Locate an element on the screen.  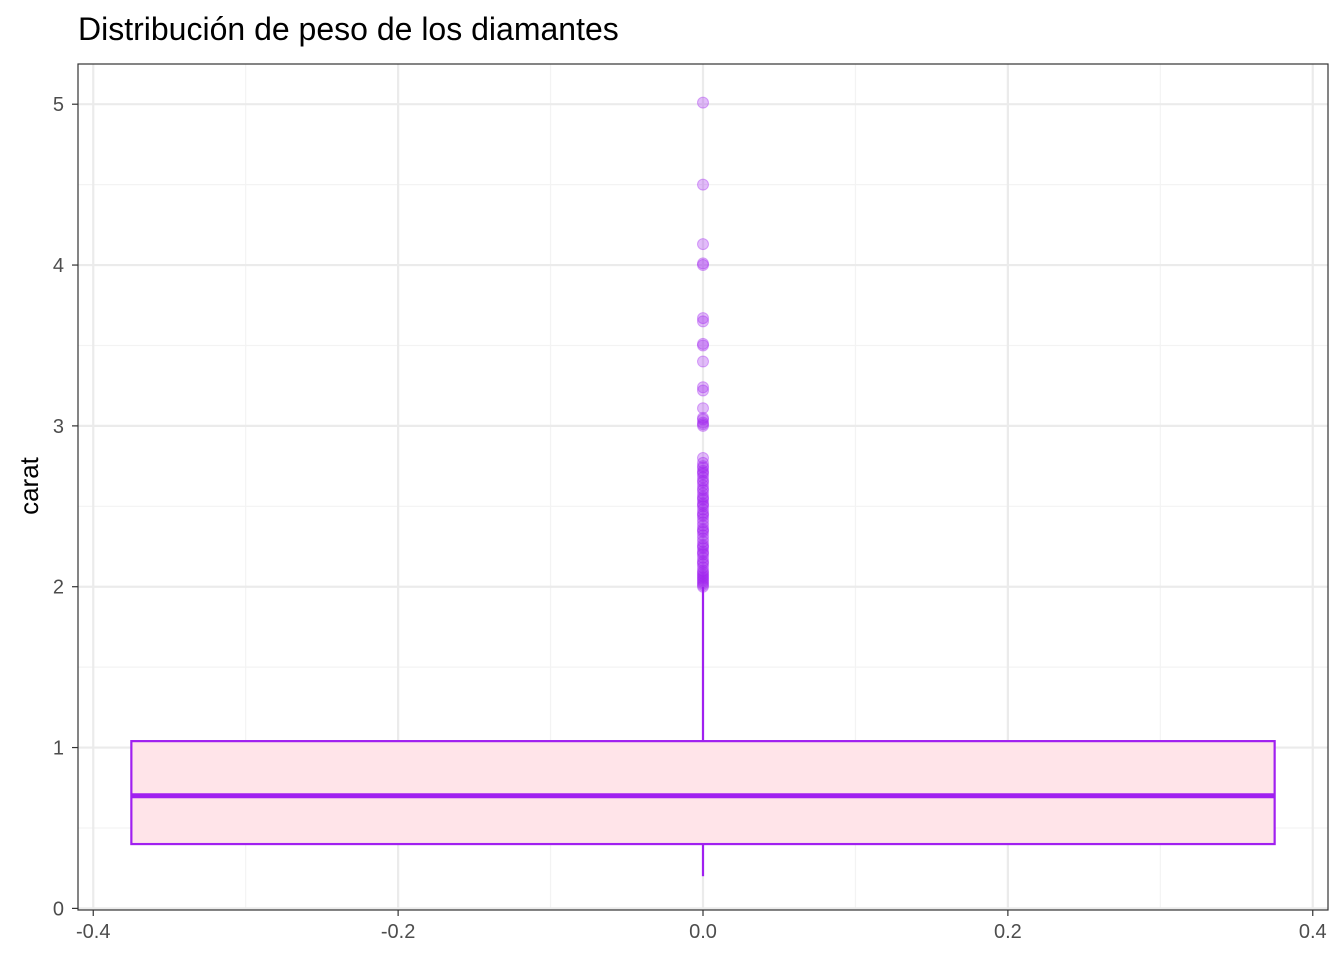
y-tick-label: 2 is located at coordinates (58, 588).